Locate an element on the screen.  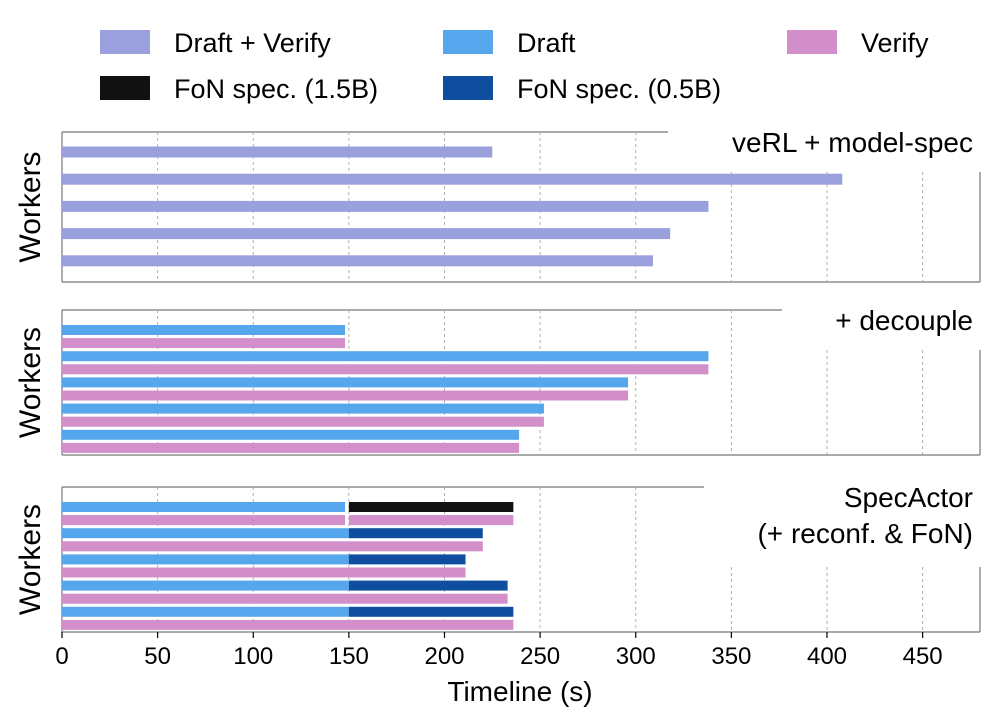
legend-label-verify: Verify is located at coordinates (895, 43).